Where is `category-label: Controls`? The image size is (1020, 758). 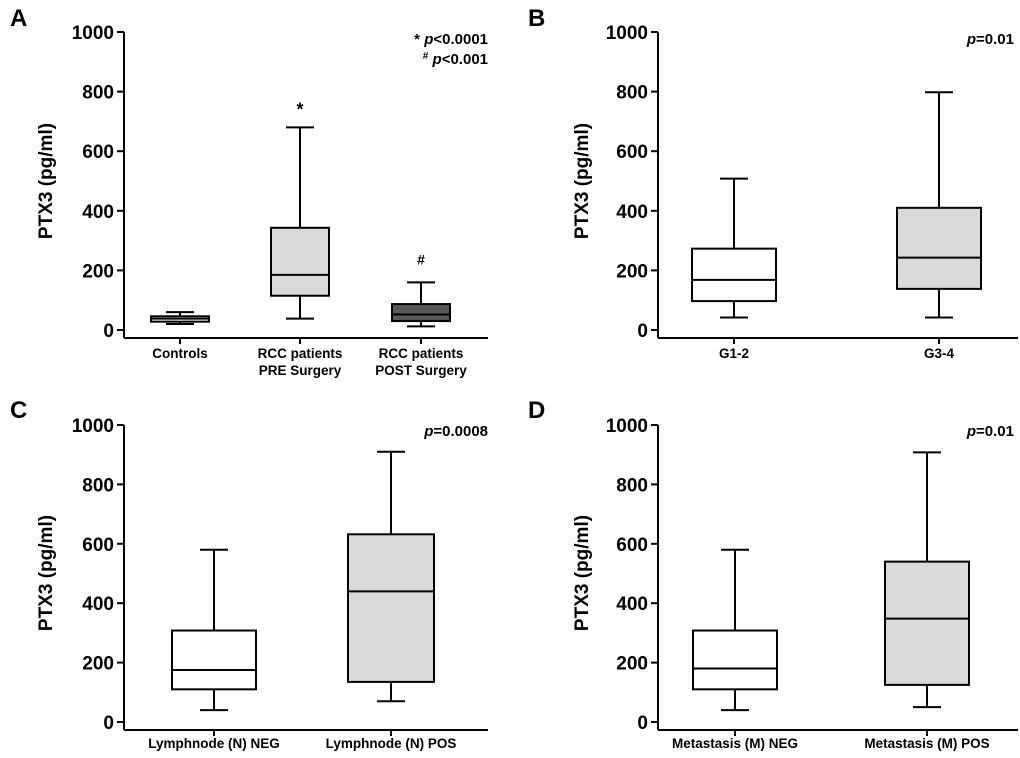 category-label: Controls is located at coordinates (180, 353).